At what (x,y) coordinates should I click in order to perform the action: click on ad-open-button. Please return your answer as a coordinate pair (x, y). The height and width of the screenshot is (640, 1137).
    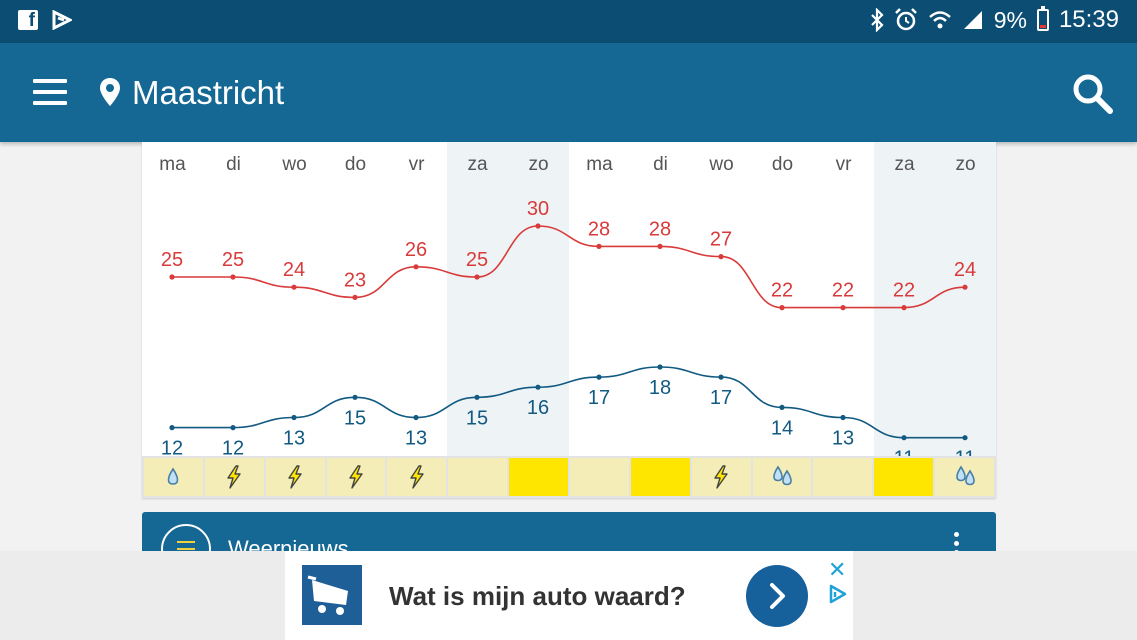
    Looking at the image, I should click on (777, 596).